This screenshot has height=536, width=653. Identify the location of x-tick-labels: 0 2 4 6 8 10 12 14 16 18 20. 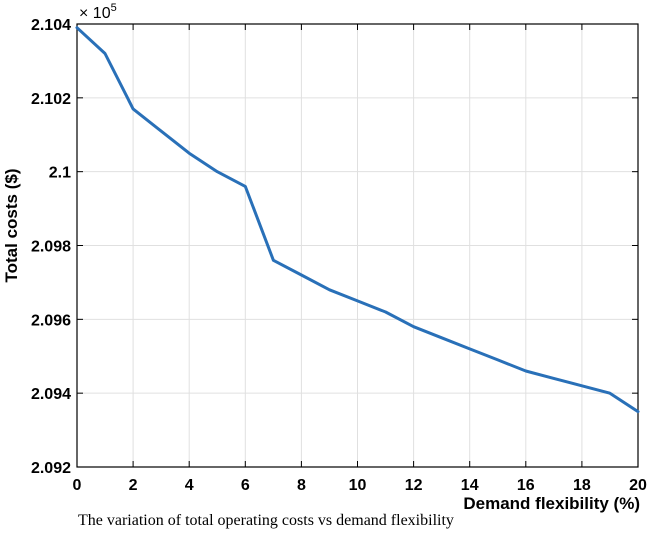
(360, 485).